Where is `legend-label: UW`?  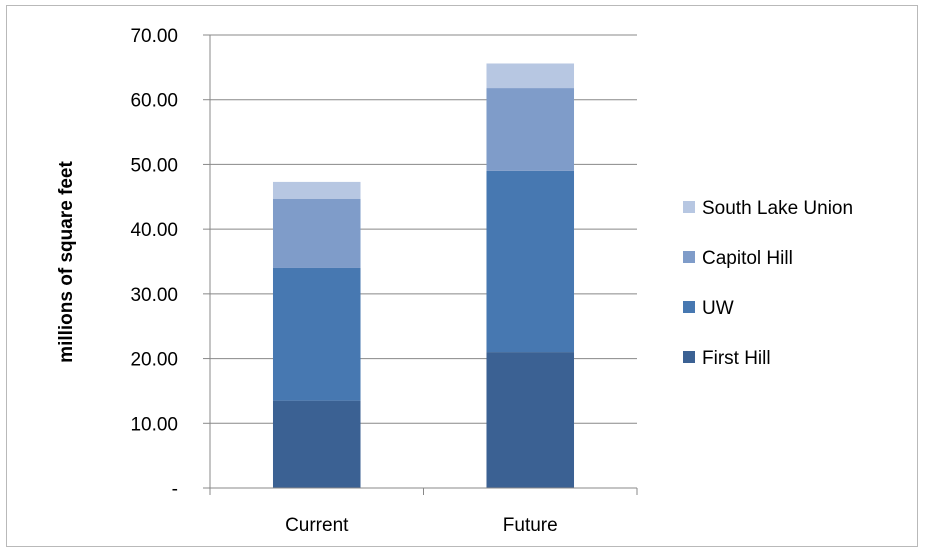
legend-label: UW is located at coordinates (718, 308).